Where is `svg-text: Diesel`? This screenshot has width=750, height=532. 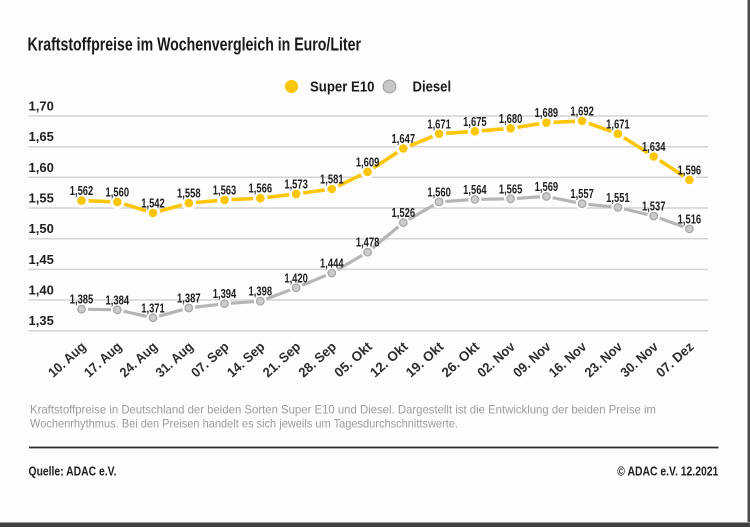 svg-text: Diesel is located at coordinates (432, 87).